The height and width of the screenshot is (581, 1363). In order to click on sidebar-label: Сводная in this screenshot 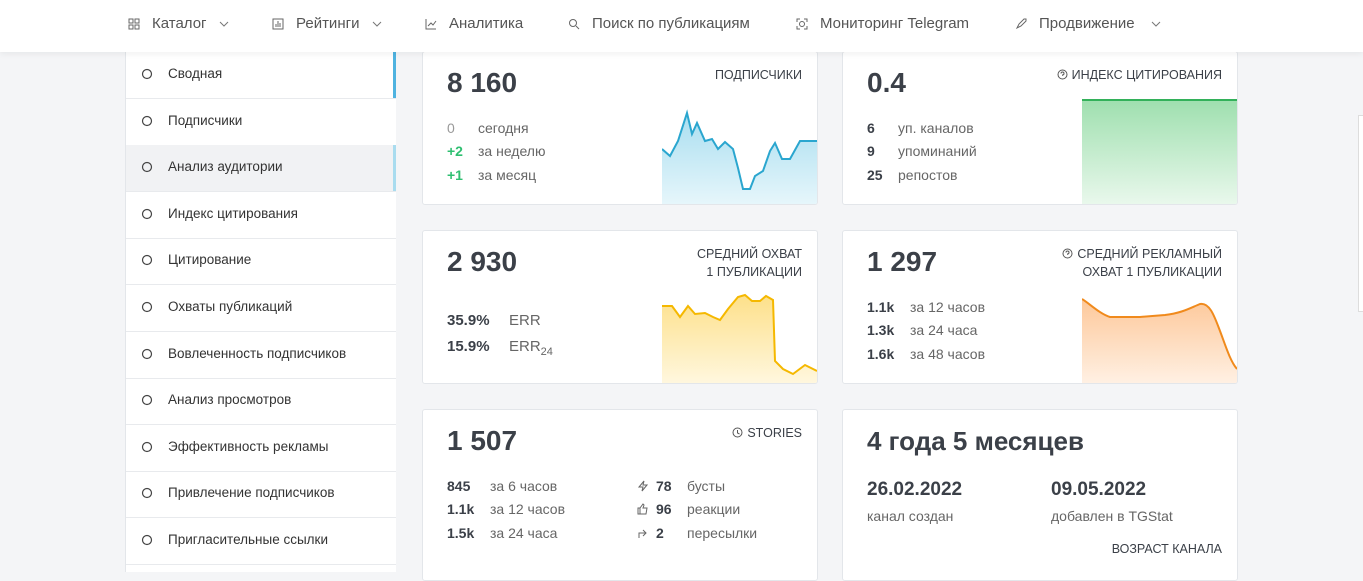, I will do `click(195, 73)`.